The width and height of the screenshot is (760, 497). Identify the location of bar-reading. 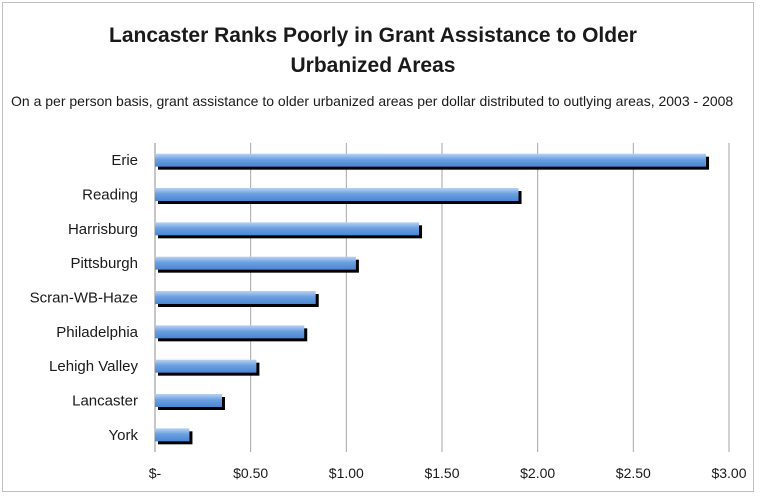
(337, 194).